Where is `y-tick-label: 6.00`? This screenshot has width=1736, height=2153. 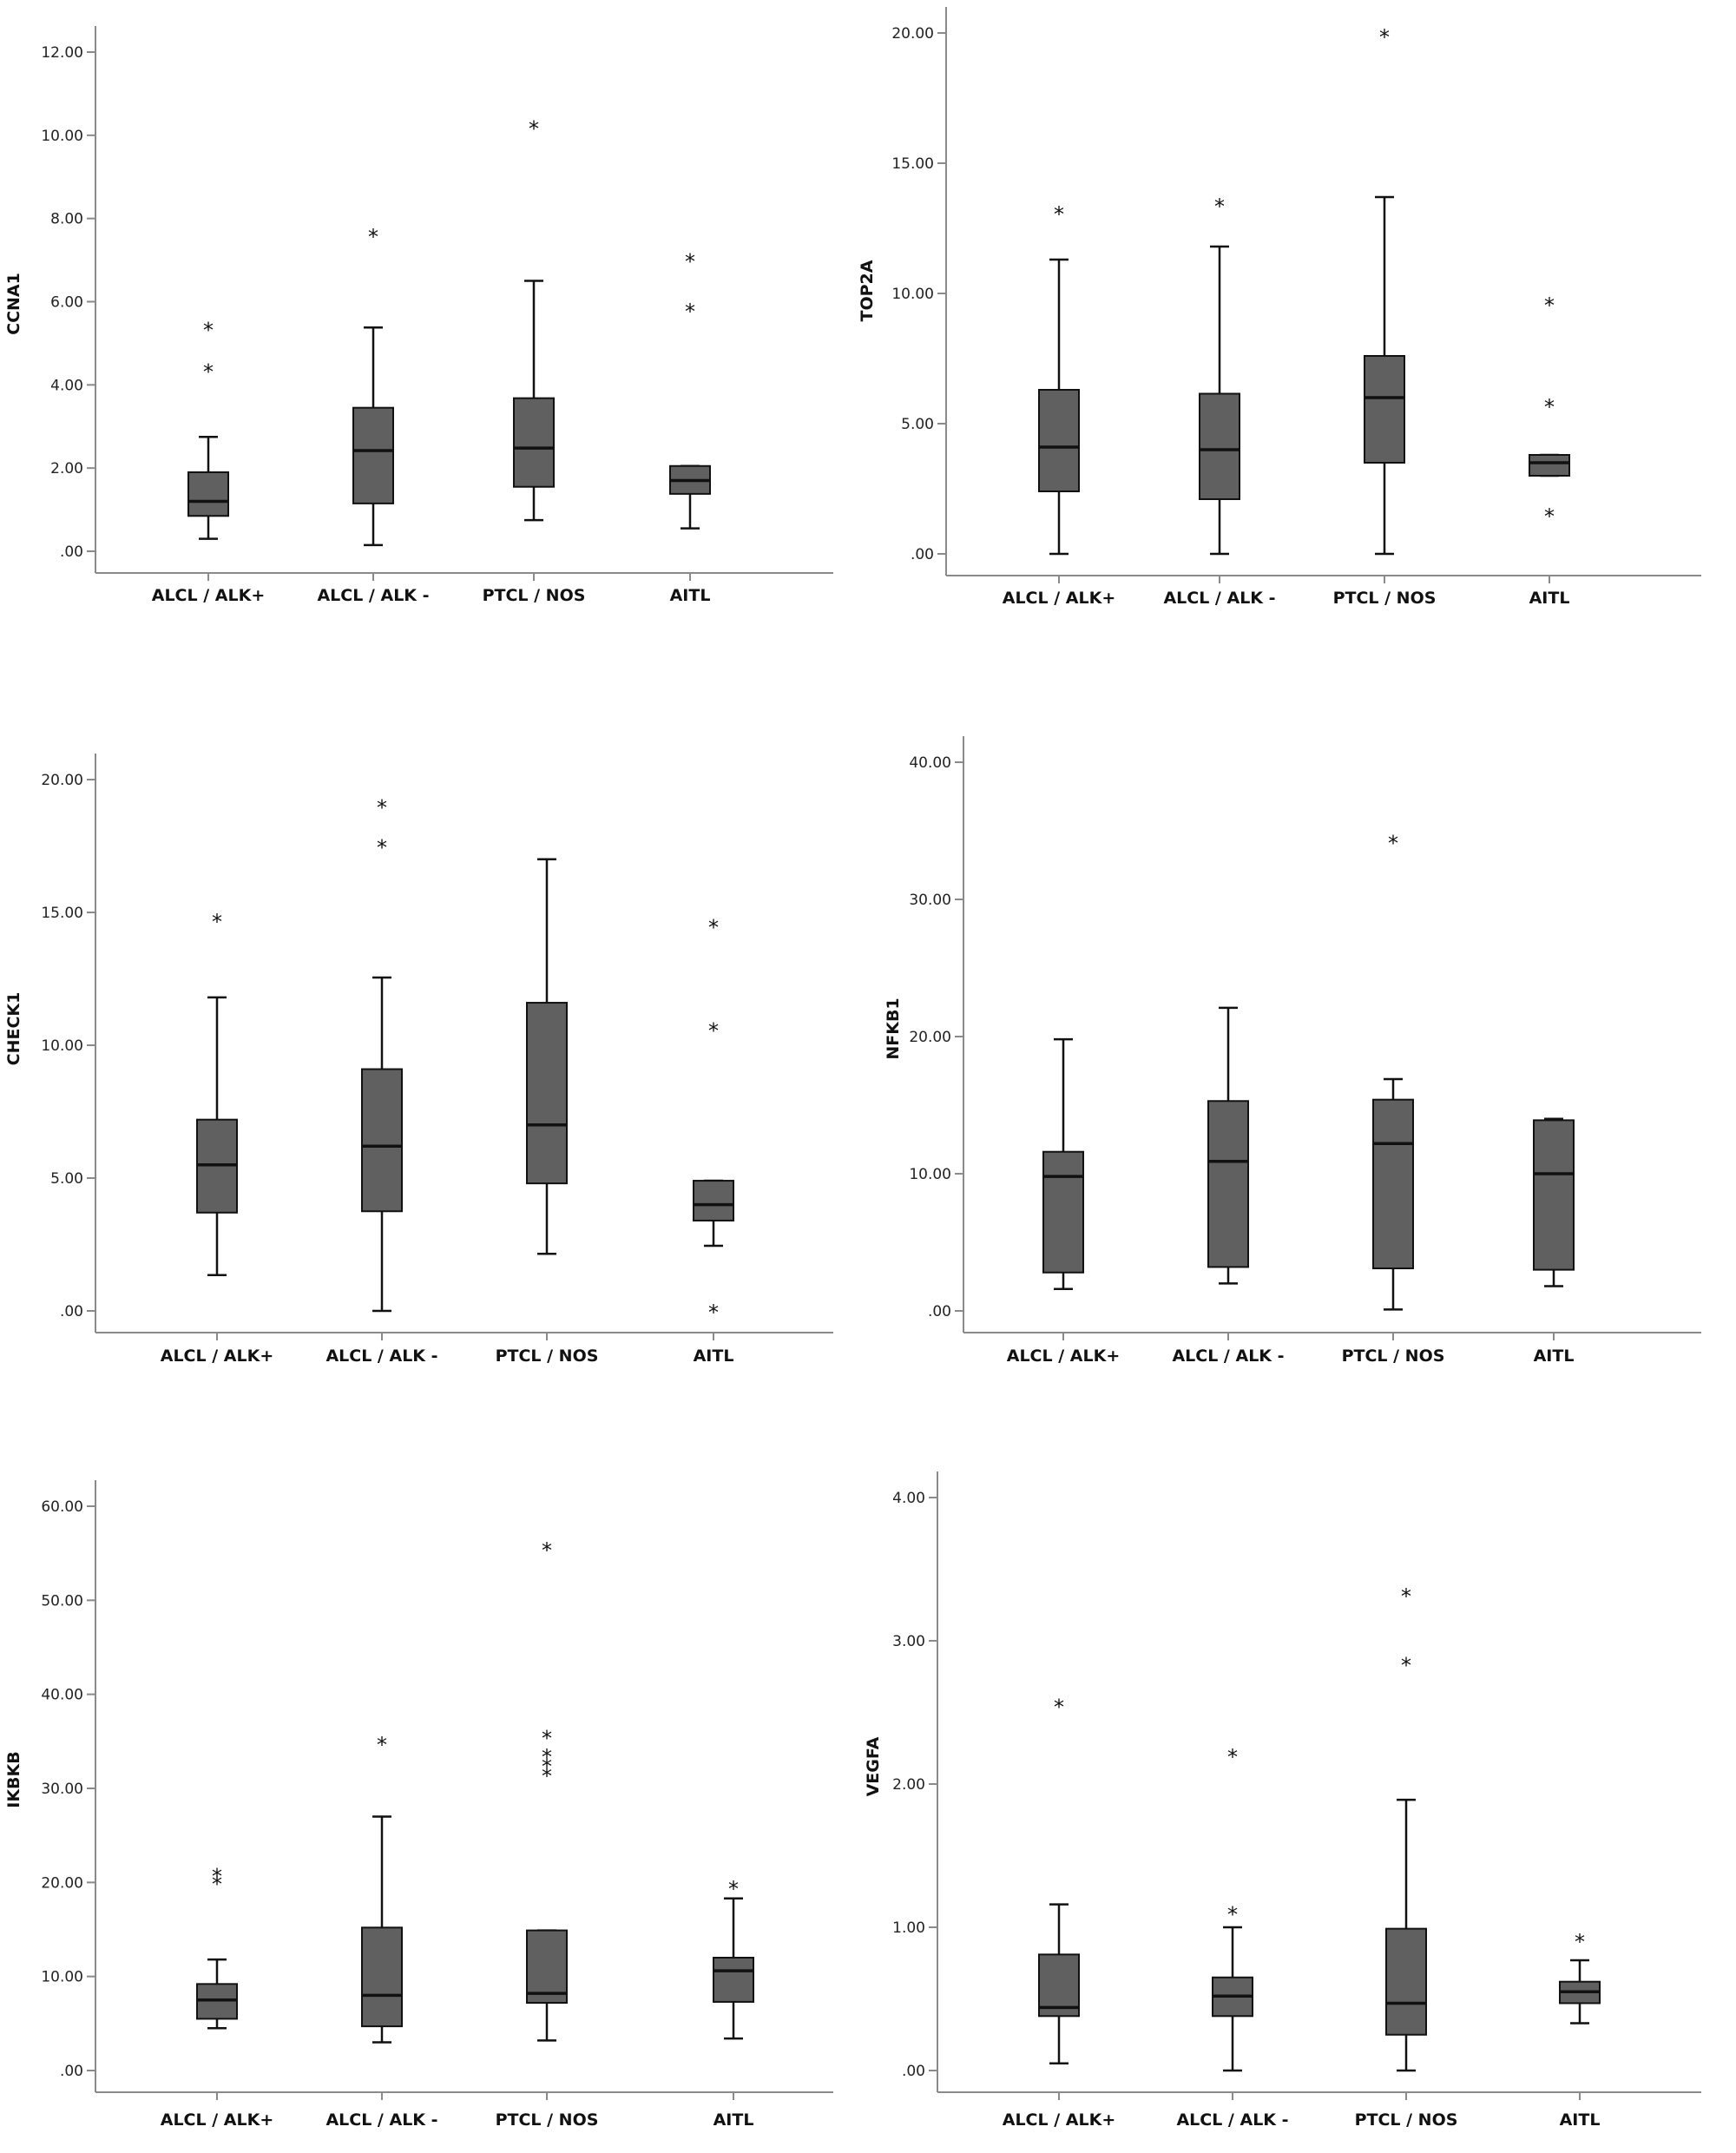
y-tick-label: 6.00 is located at coordinates (66, 303).